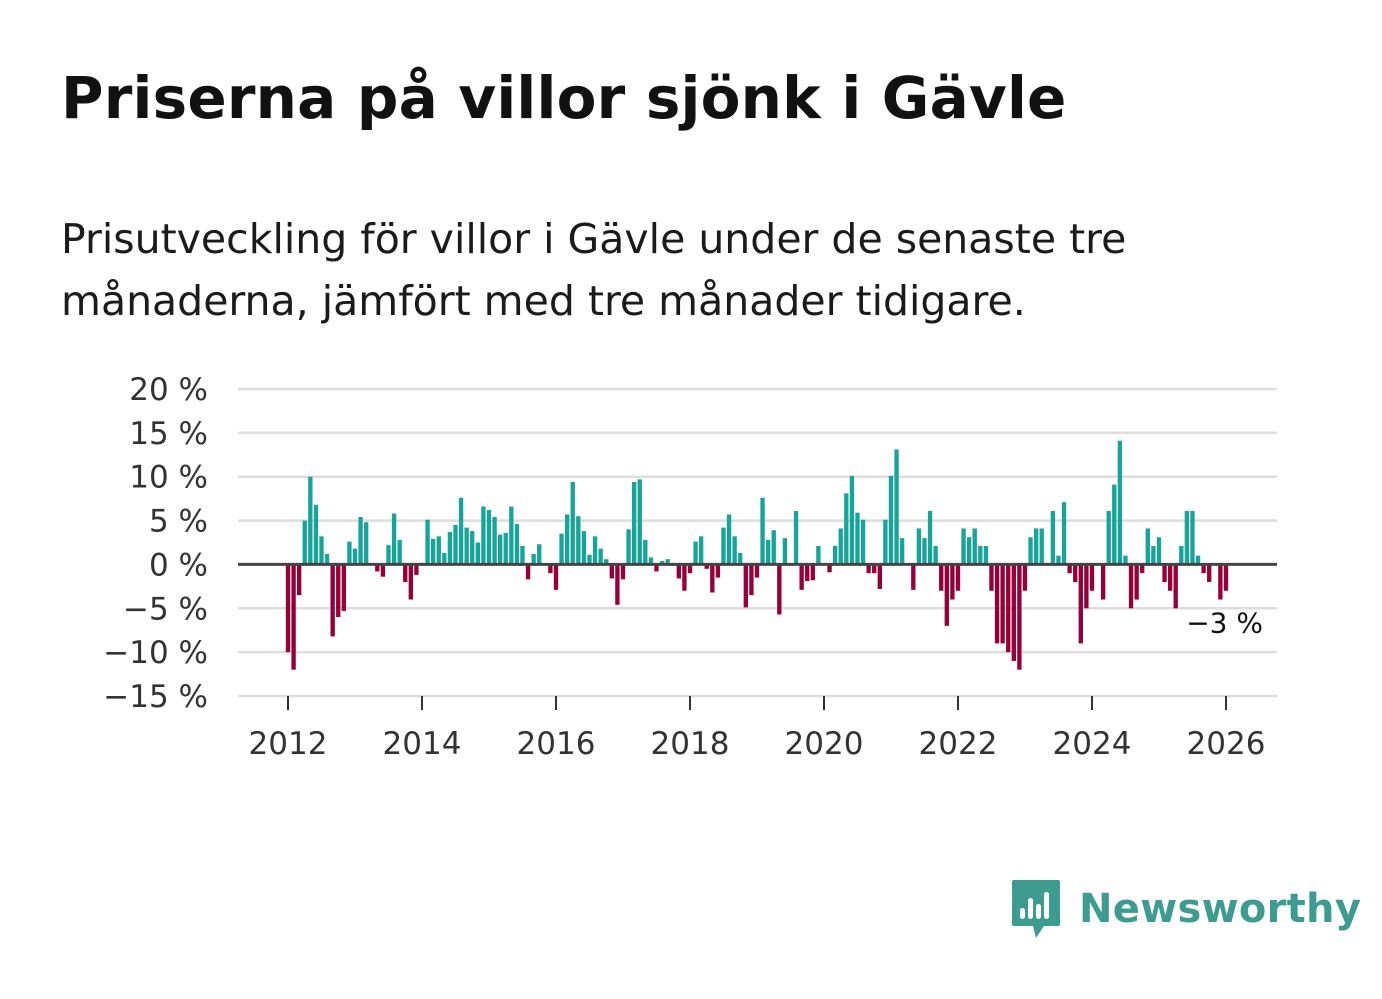 The height and width of the screenshot is (999, 1382). What do you see at coordinates (168, 434) in the screenshot?
I see `y-tick-label: 15 %` at bounding box center [168, 434].